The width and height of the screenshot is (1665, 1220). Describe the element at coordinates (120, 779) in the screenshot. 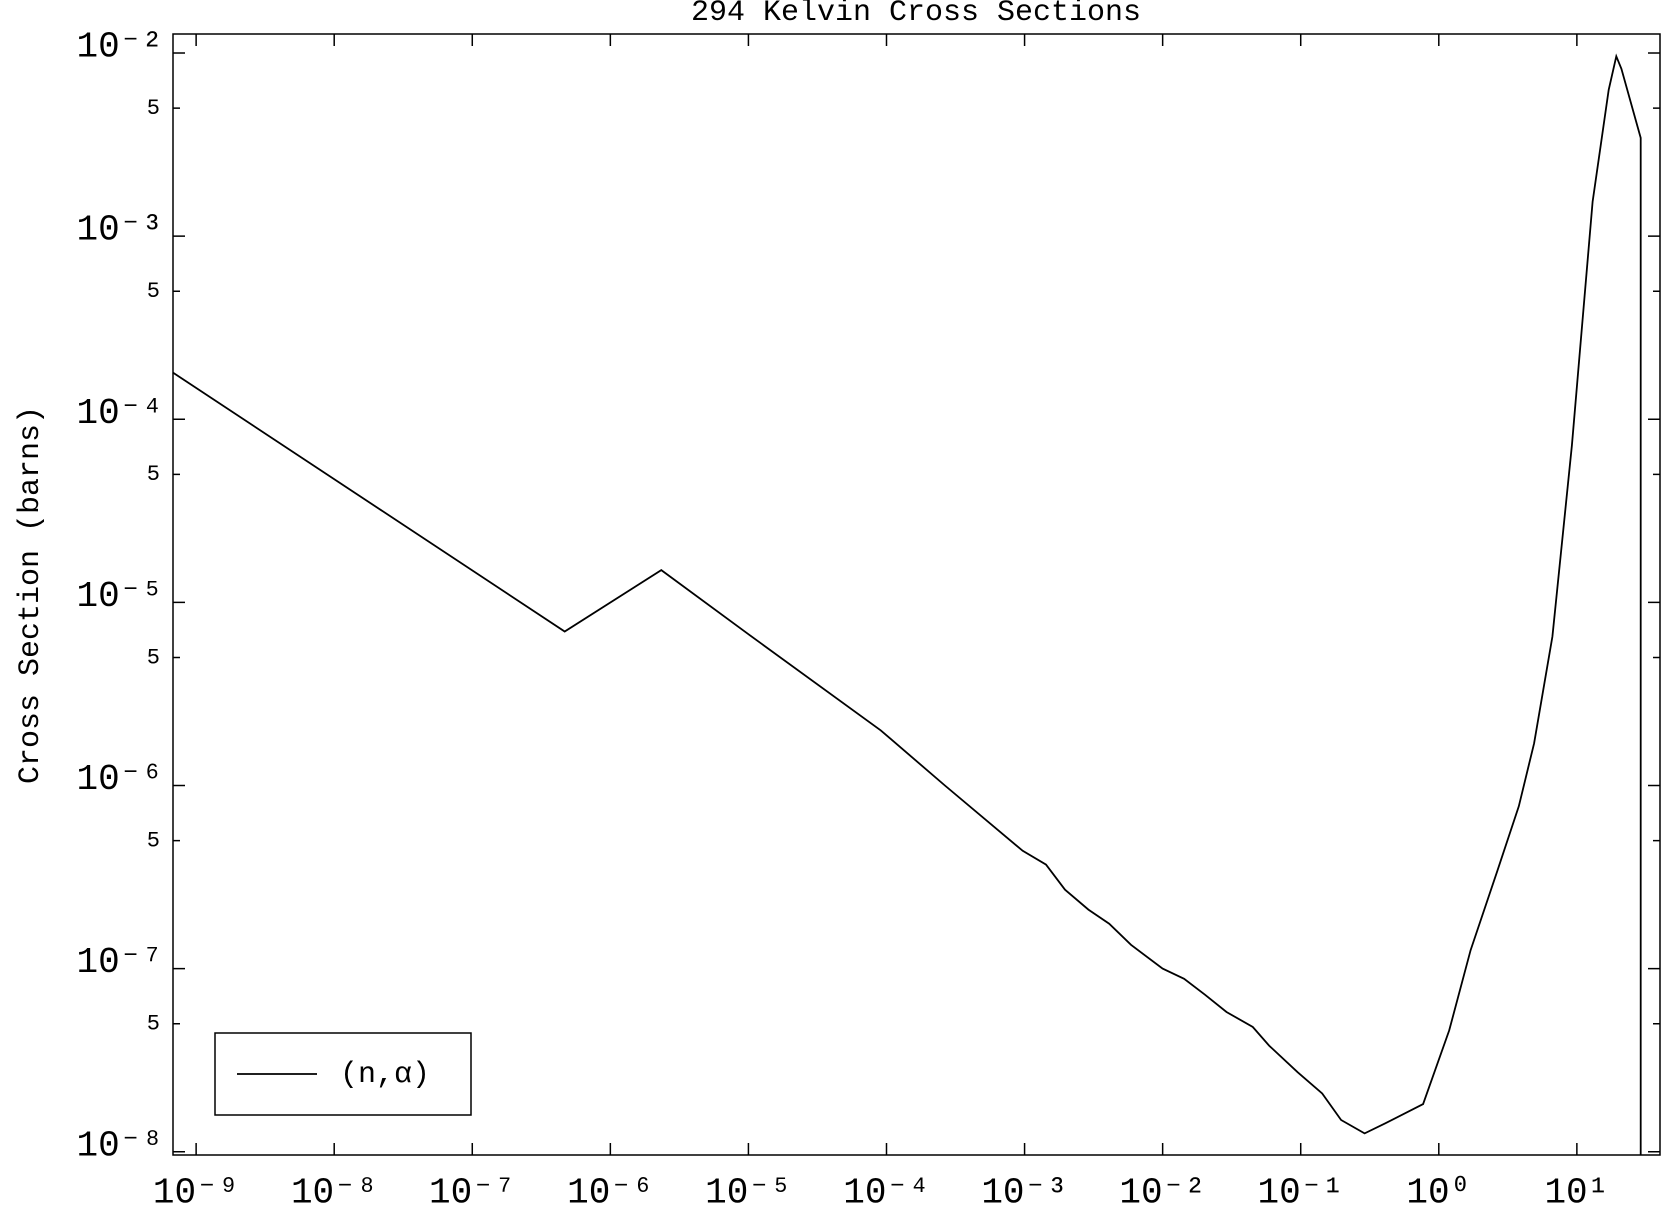

I see `y-tick-label: 10⁻⁶` at that location.